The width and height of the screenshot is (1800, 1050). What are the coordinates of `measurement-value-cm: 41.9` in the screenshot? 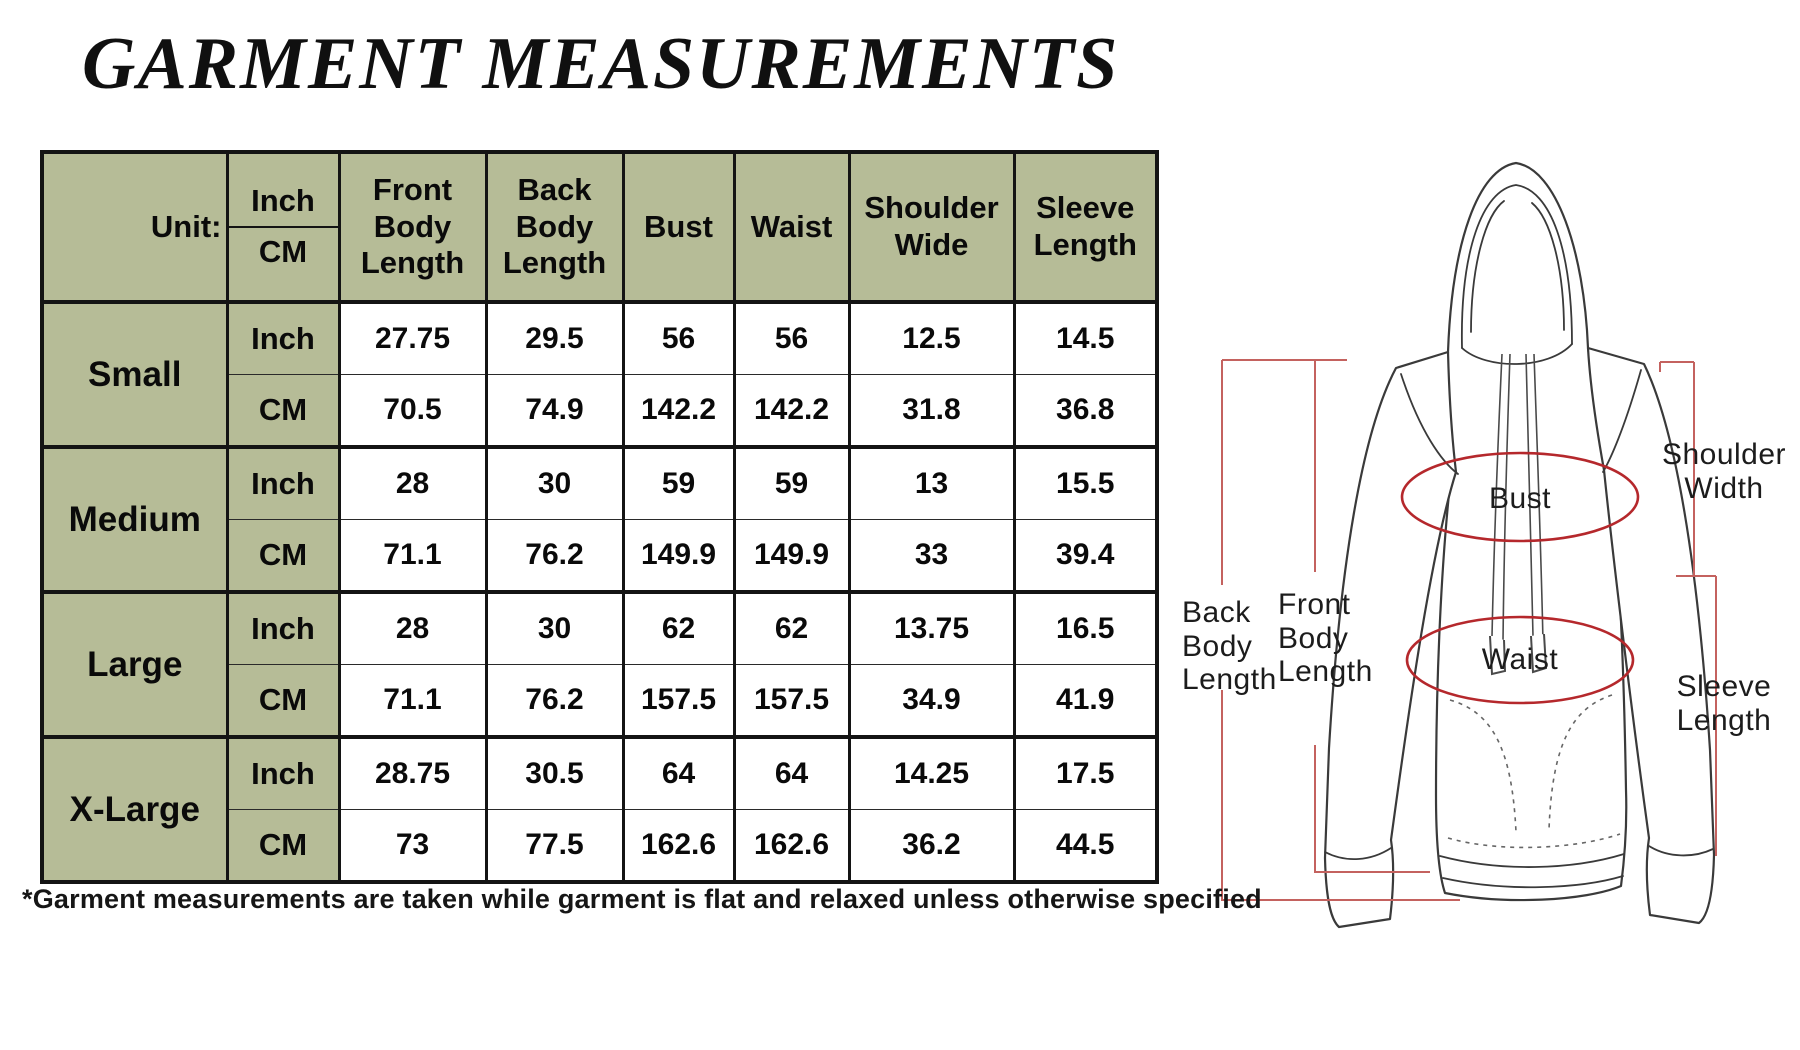 It's located at (1085, 701).